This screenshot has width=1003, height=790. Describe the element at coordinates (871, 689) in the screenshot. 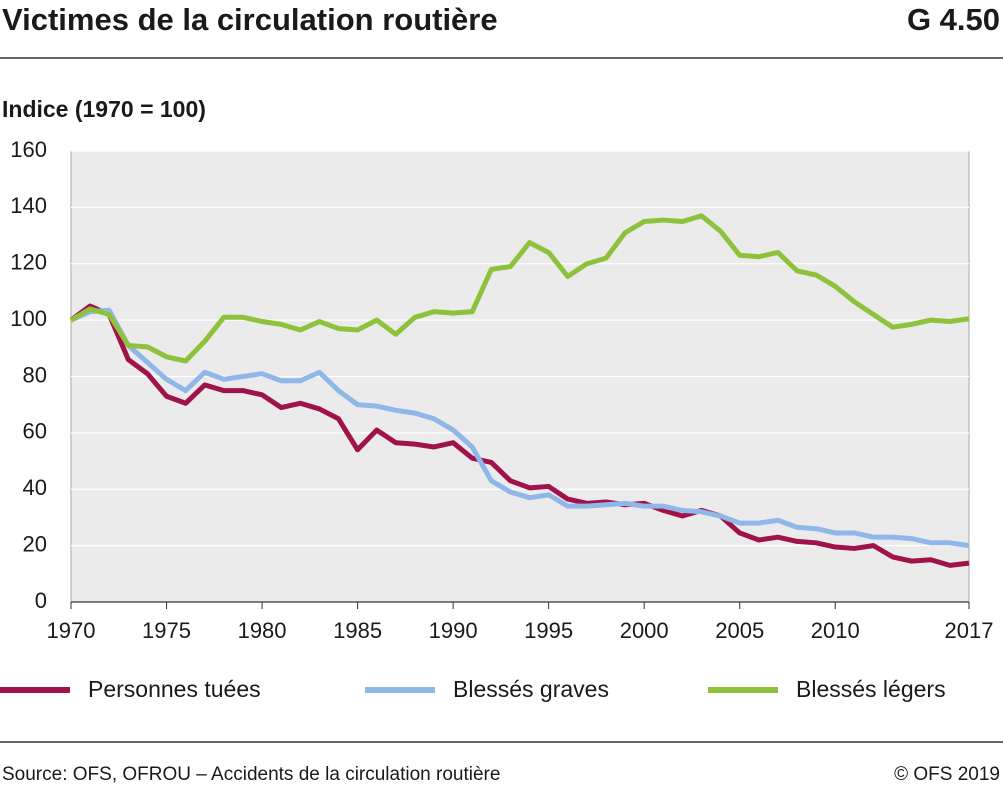

I see `legend-label: Blessés légers` at that location.